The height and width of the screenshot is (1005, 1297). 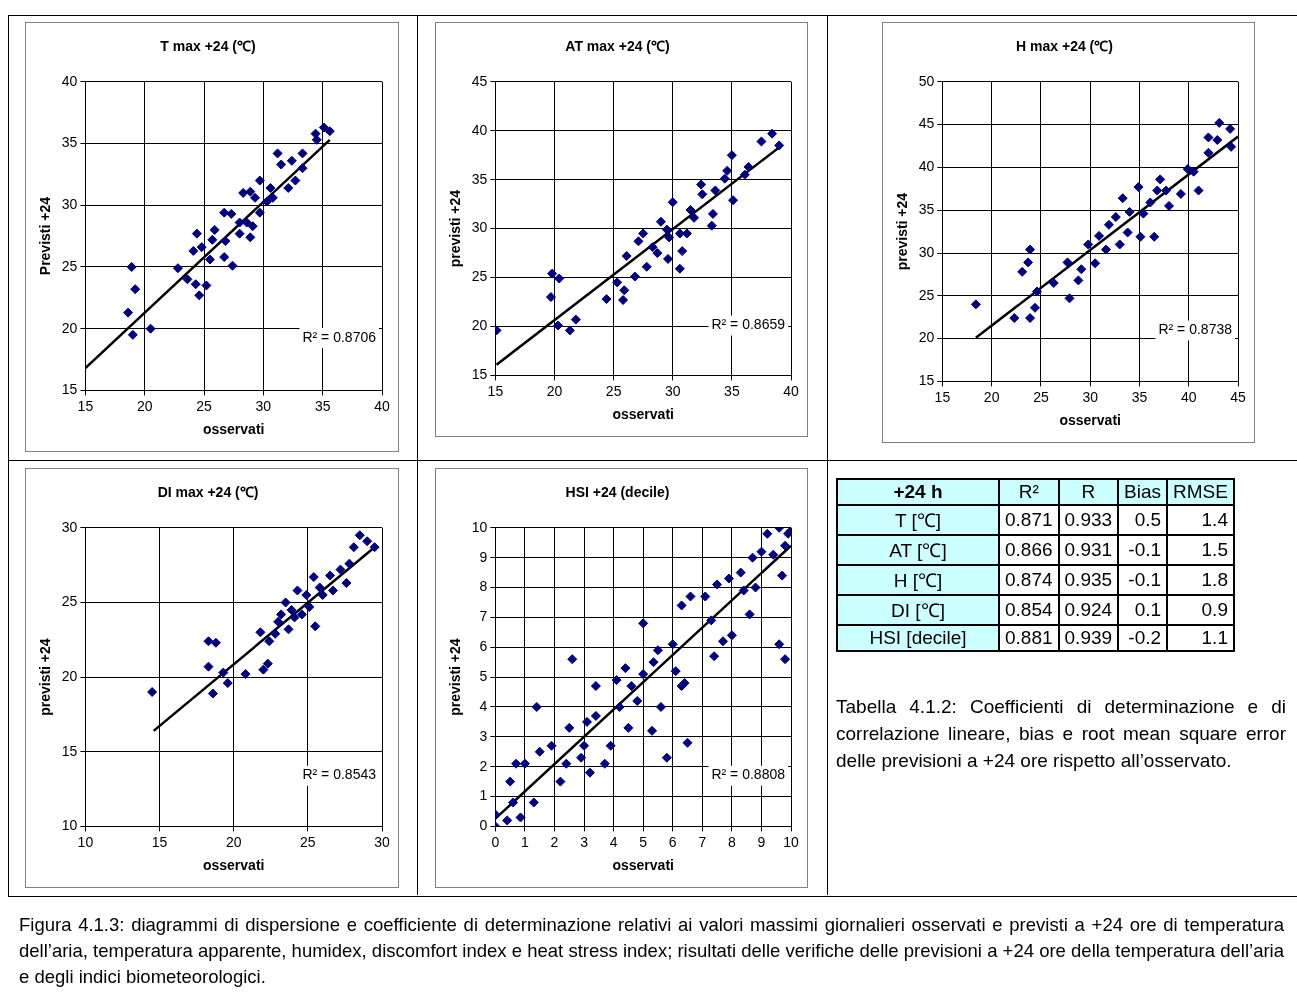 I want to click on y-tick-label: 20, so click(x=926, y=337).